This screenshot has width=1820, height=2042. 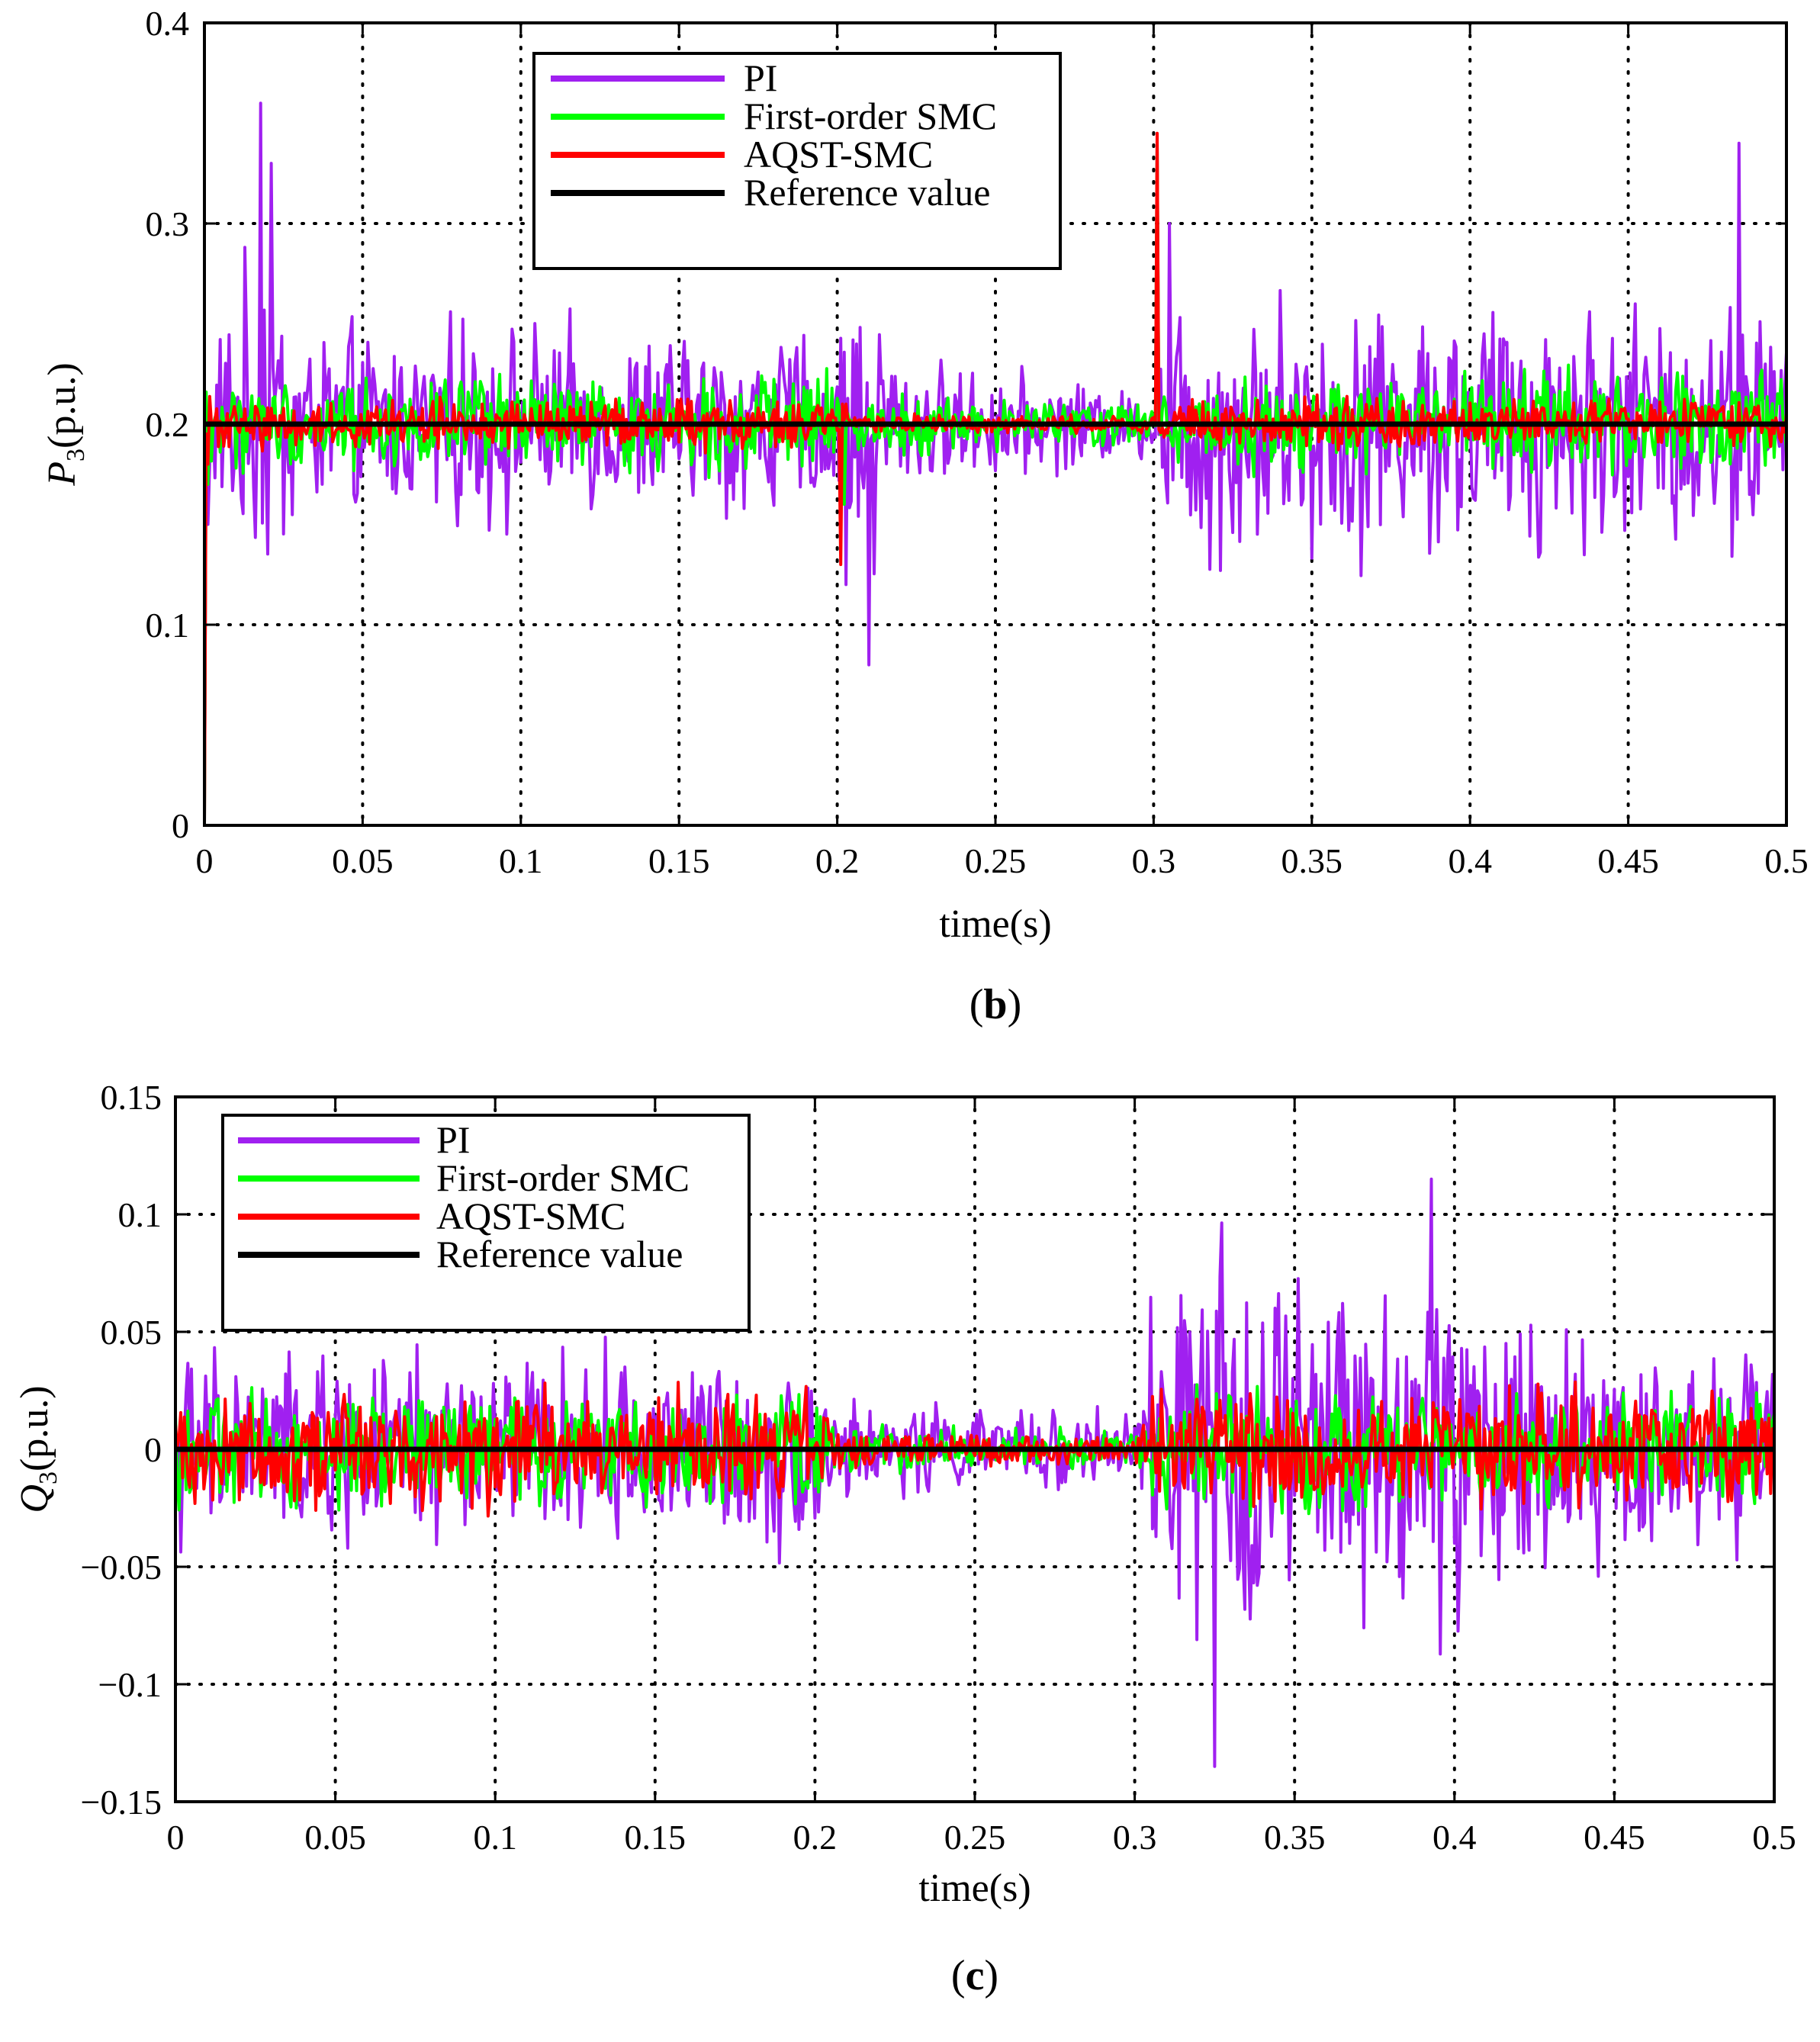 I want to click on panel-caption: (b), so click(x=995, y=1004).